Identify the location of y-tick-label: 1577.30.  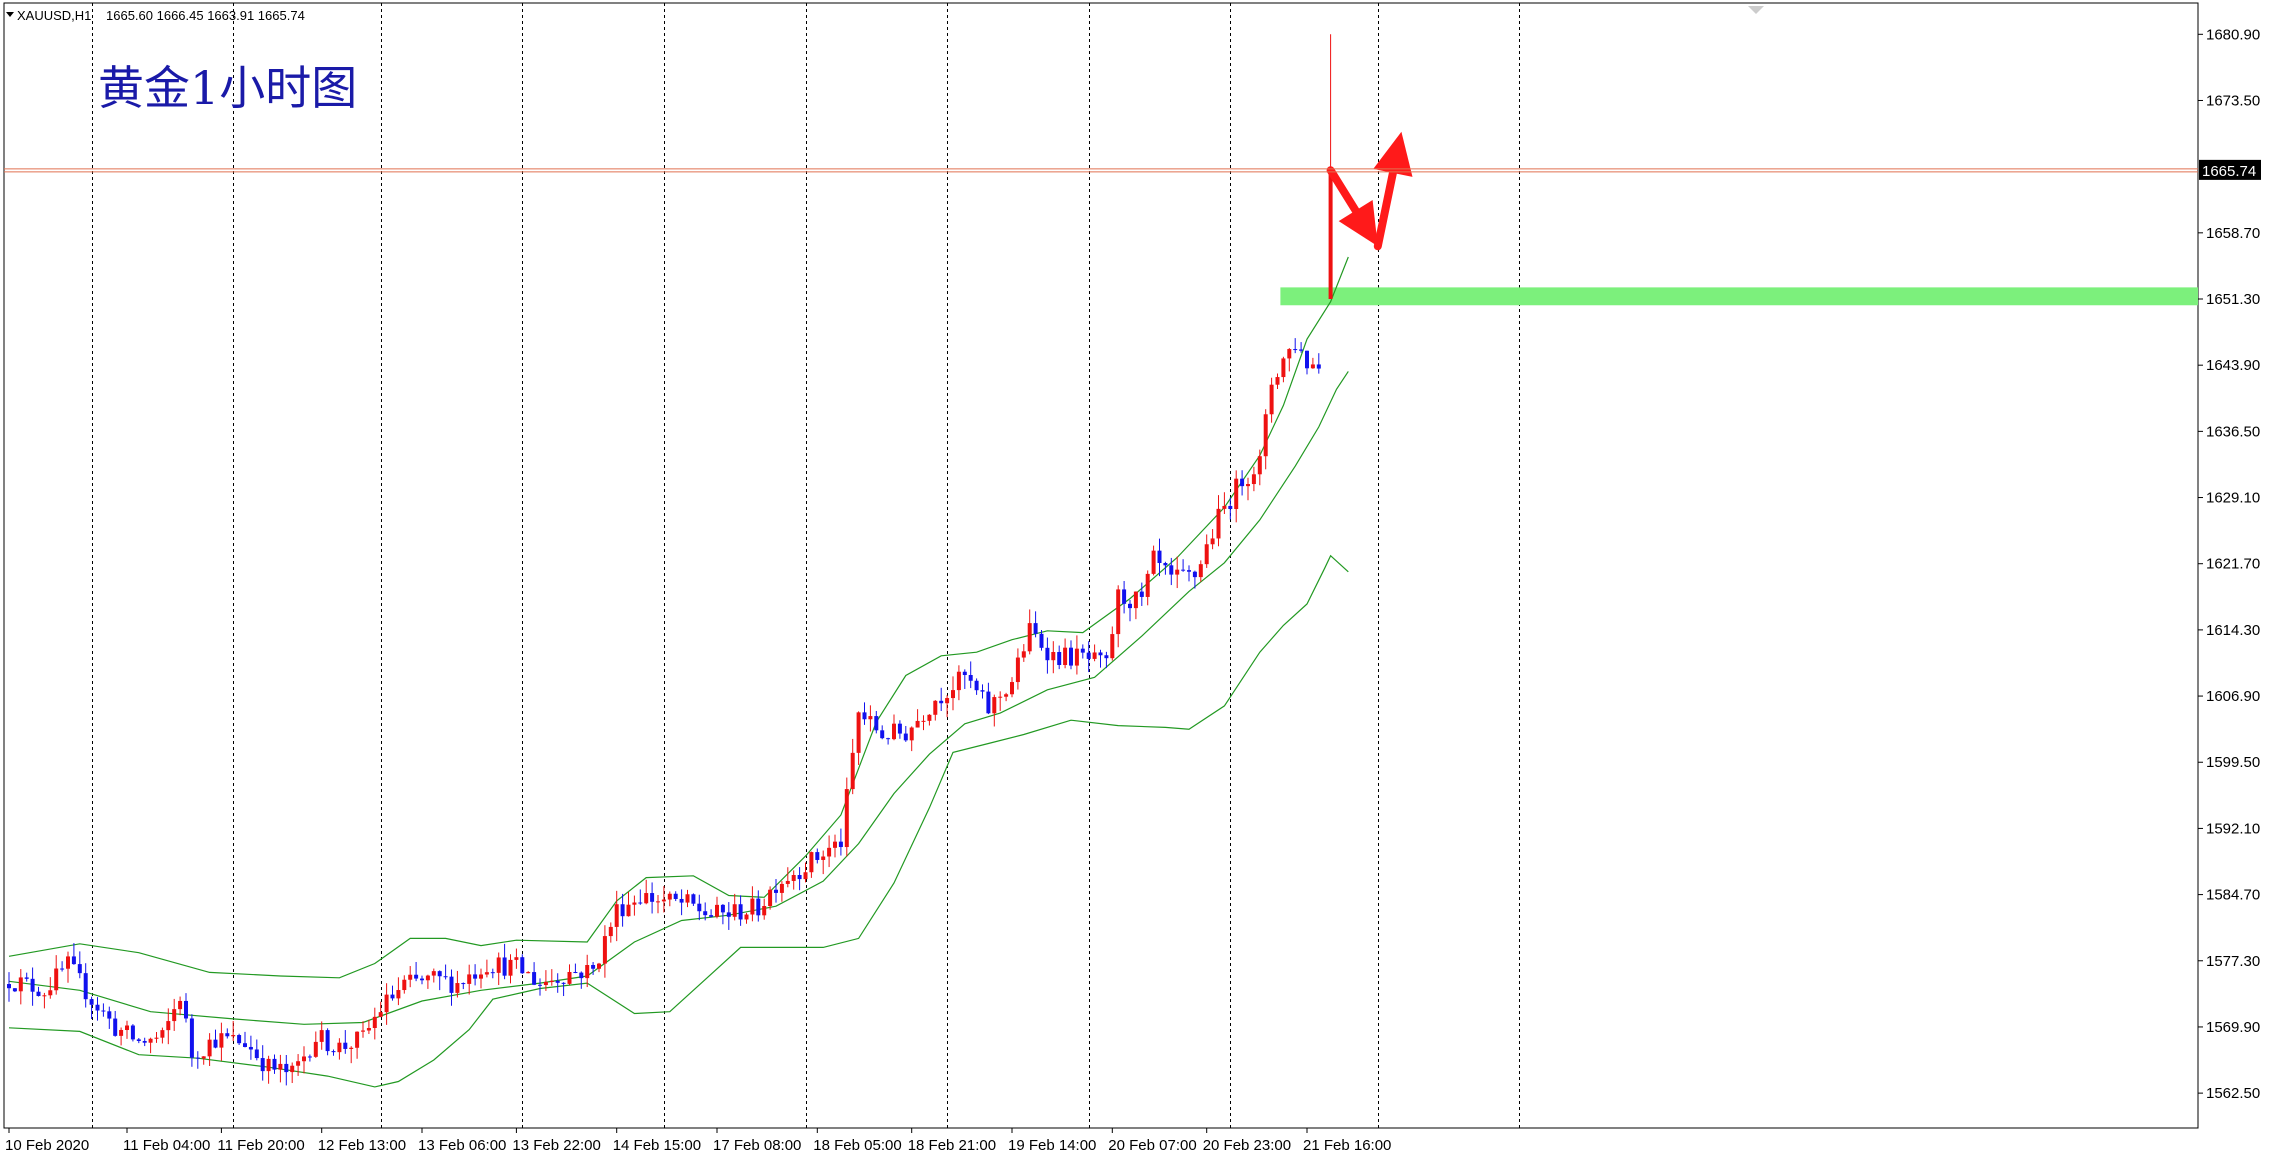
(2233, 961).